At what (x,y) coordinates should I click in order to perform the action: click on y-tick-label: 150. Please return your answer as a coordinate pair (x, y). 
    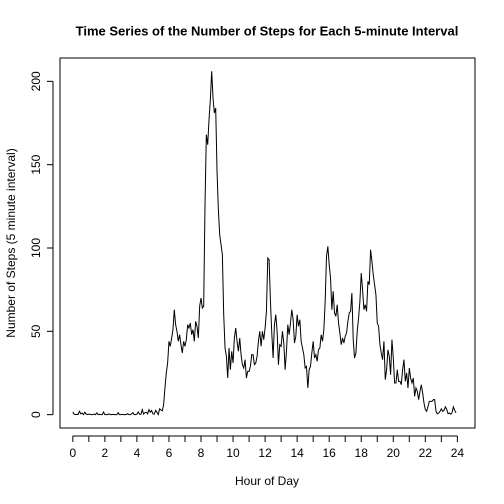
    Looking at the image, I should click on (36, 164).